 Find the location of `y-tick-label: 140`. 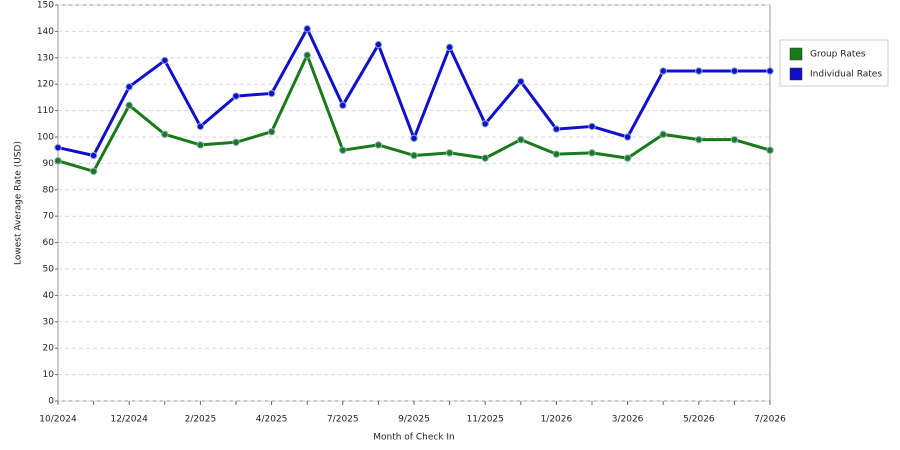

y-tick-label: 140 is located at coordinates (45, 32).